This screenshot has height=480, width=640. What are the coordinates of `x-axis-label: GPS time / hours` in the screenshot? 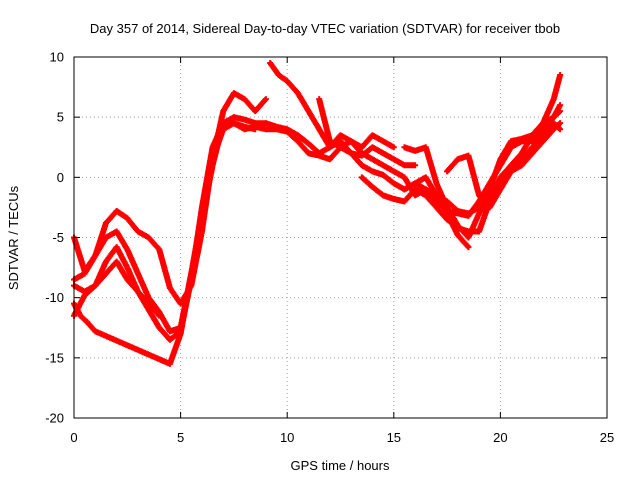 It's located at (340, 465).